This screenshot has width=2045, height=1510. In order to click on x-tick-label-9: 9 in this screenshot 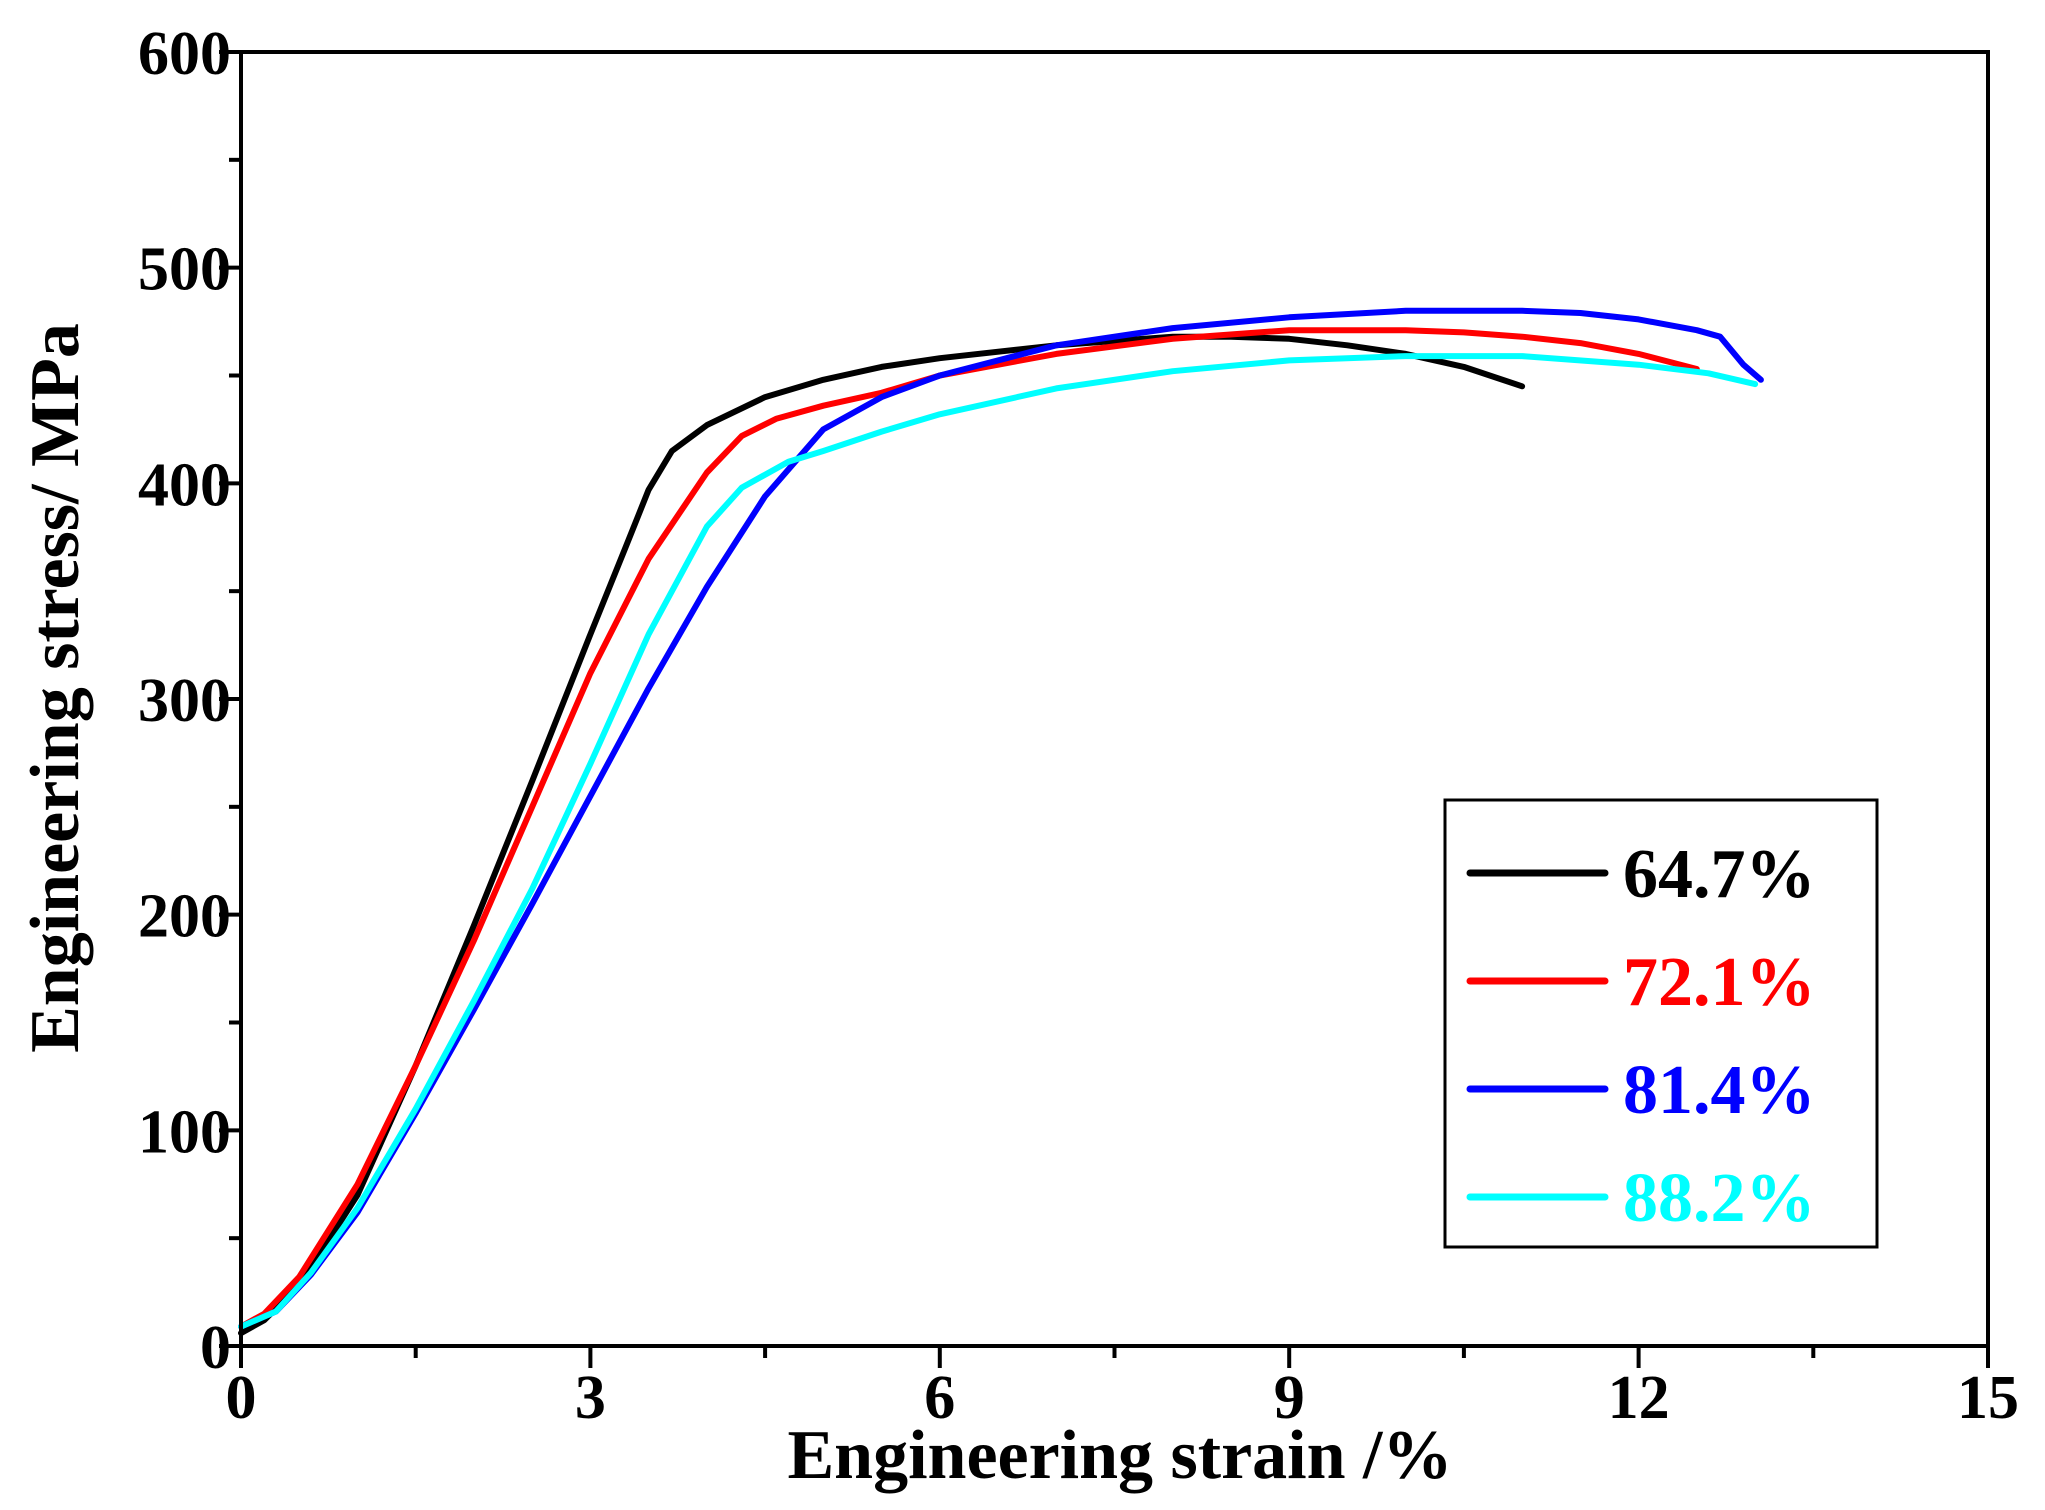, I will do `click(1289, 1398)`.